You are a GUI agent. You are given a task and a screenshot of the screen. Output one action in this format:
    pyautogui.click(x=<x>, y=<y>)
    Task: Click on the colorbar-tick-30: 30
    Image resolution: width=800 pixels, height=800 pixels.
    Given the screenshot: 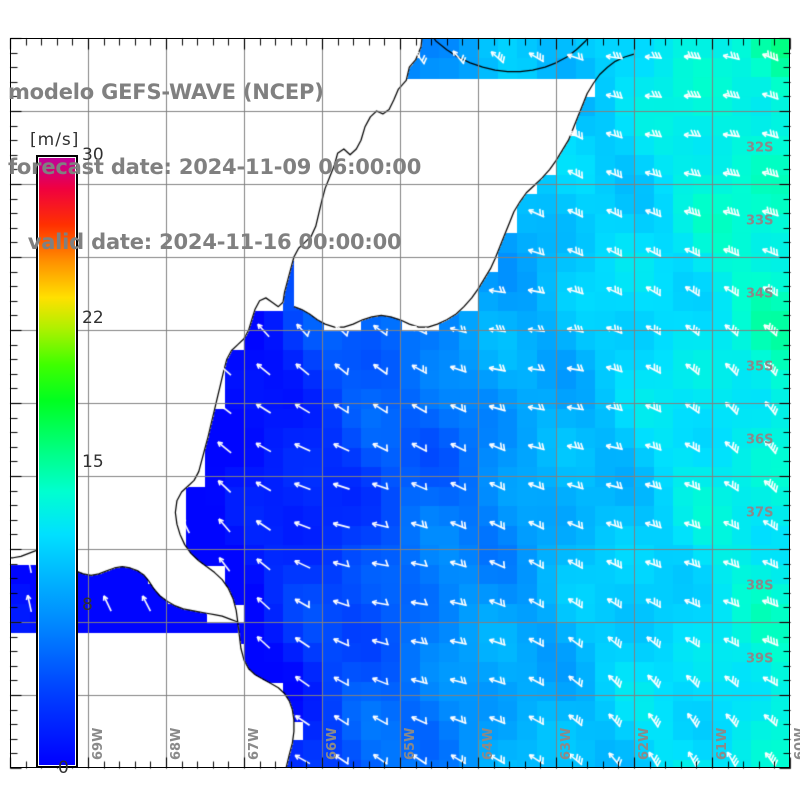 What is the action you would take?
    pyautogui.click(x=93, y=155)
    